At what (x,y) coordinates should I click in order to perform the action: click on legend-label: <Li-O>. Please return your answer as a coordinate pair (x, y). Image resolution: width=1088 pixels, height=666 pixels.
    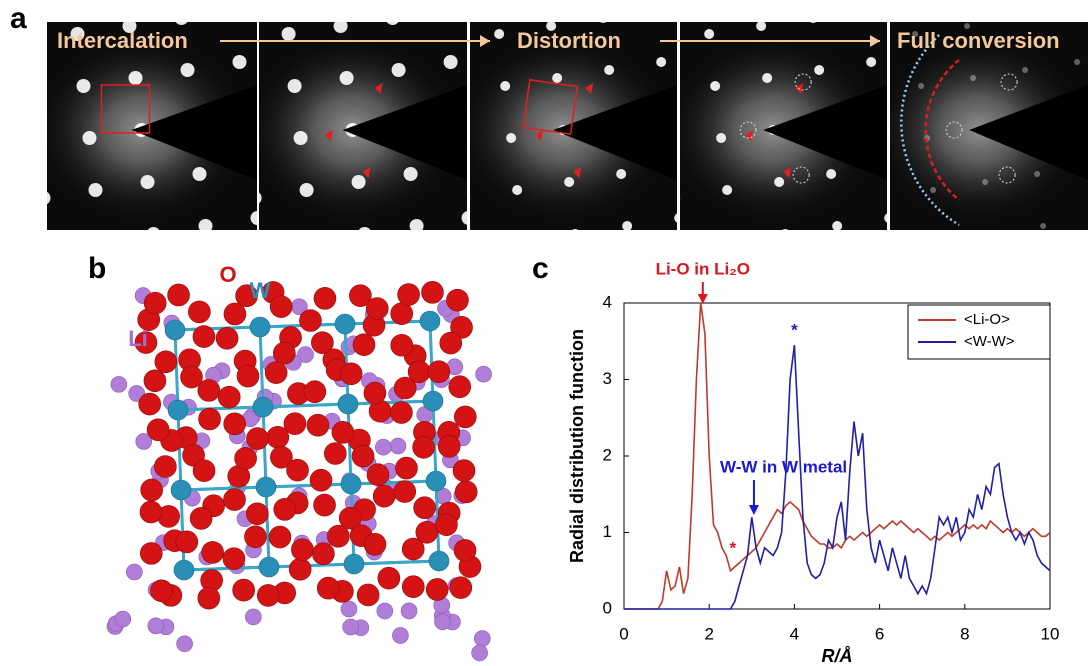
    Looking at the image, I should click on (987, 319).